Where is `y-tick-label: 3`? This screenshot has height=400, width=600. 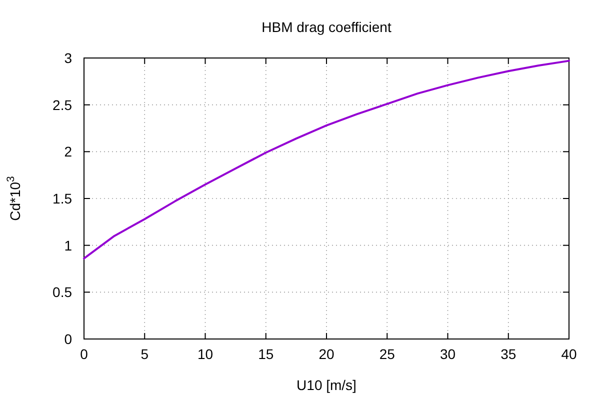
y-tick-label: 3 is located at coordinates (68, 58).